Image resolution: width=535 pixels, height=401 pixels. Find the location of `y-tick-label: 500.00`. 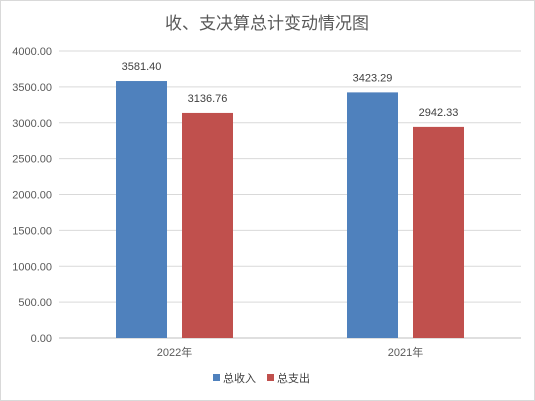

y-tick-label: 500.00 is located at coordinates (35, 303).